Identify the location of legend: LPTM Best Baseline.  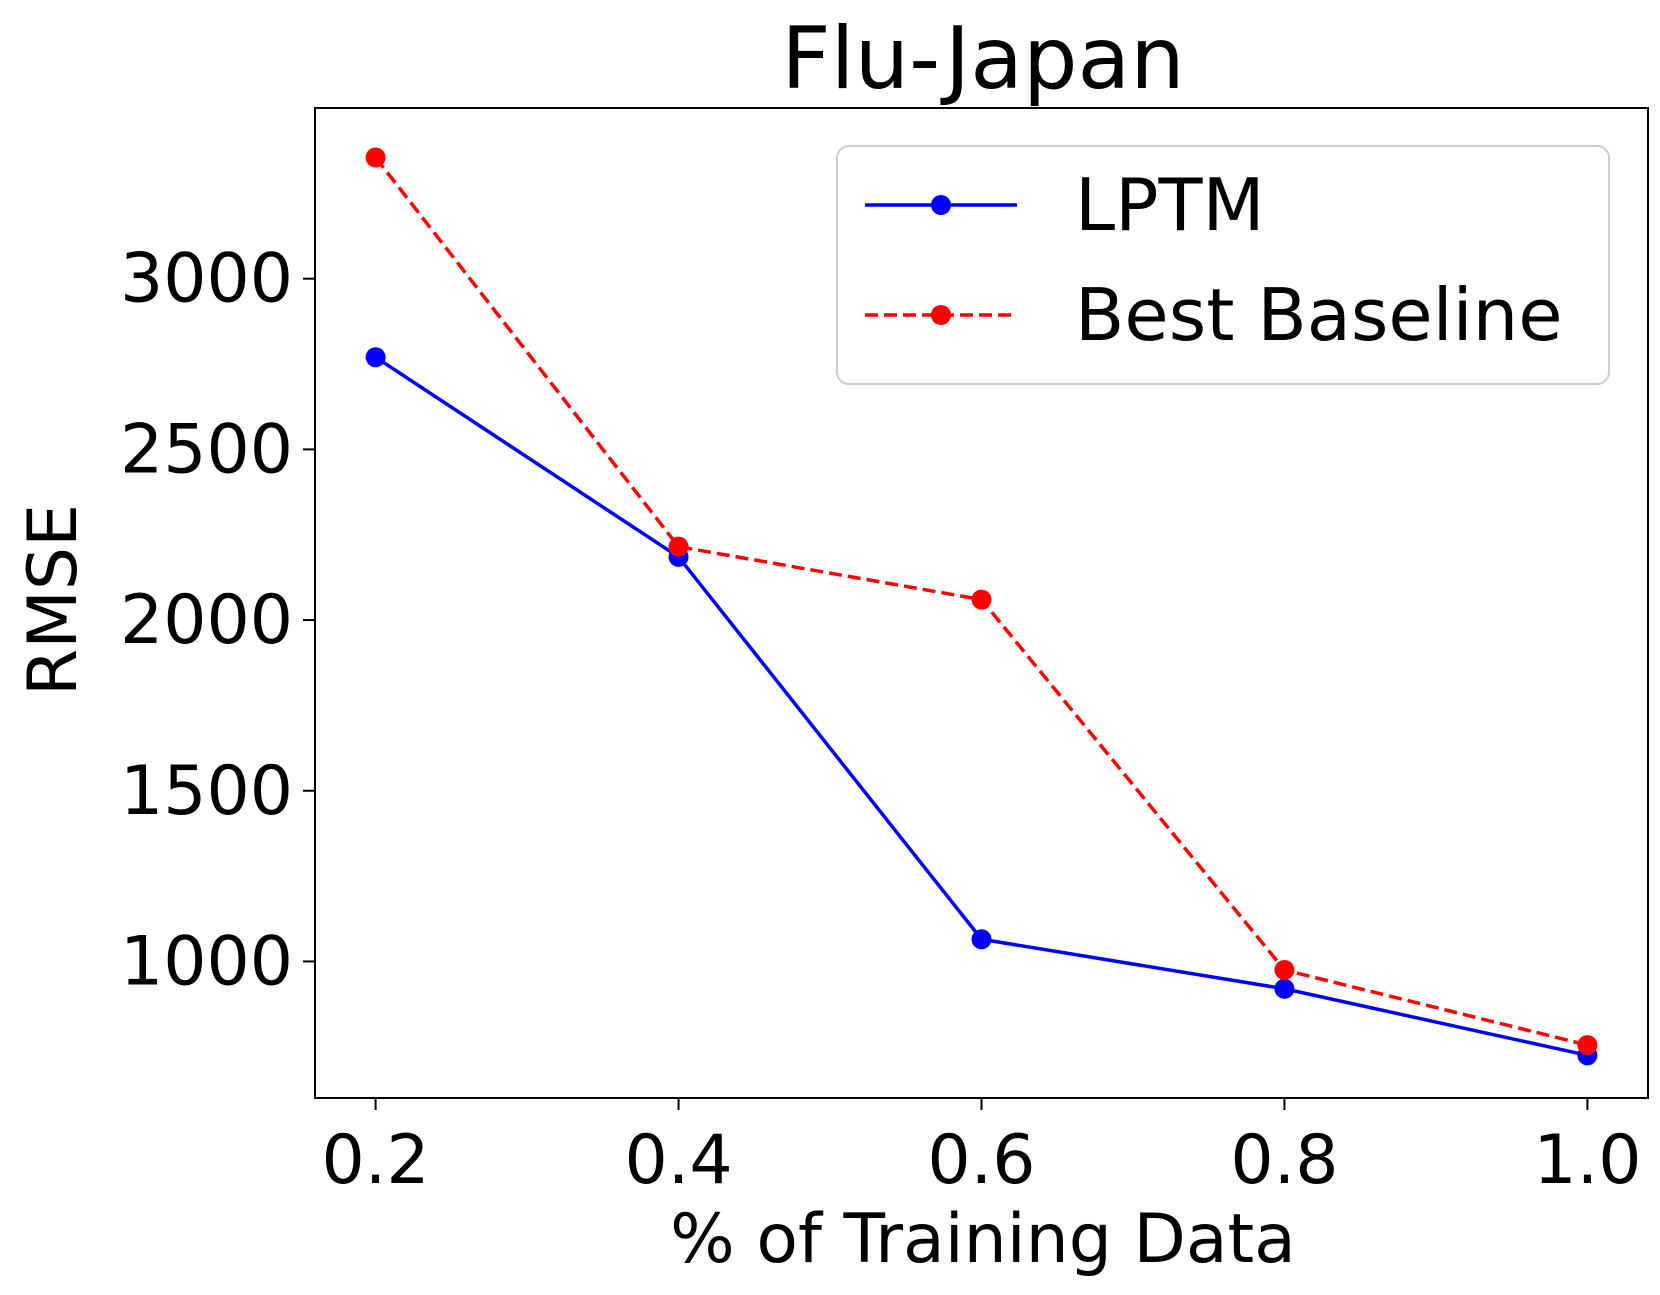
(1223, 265).